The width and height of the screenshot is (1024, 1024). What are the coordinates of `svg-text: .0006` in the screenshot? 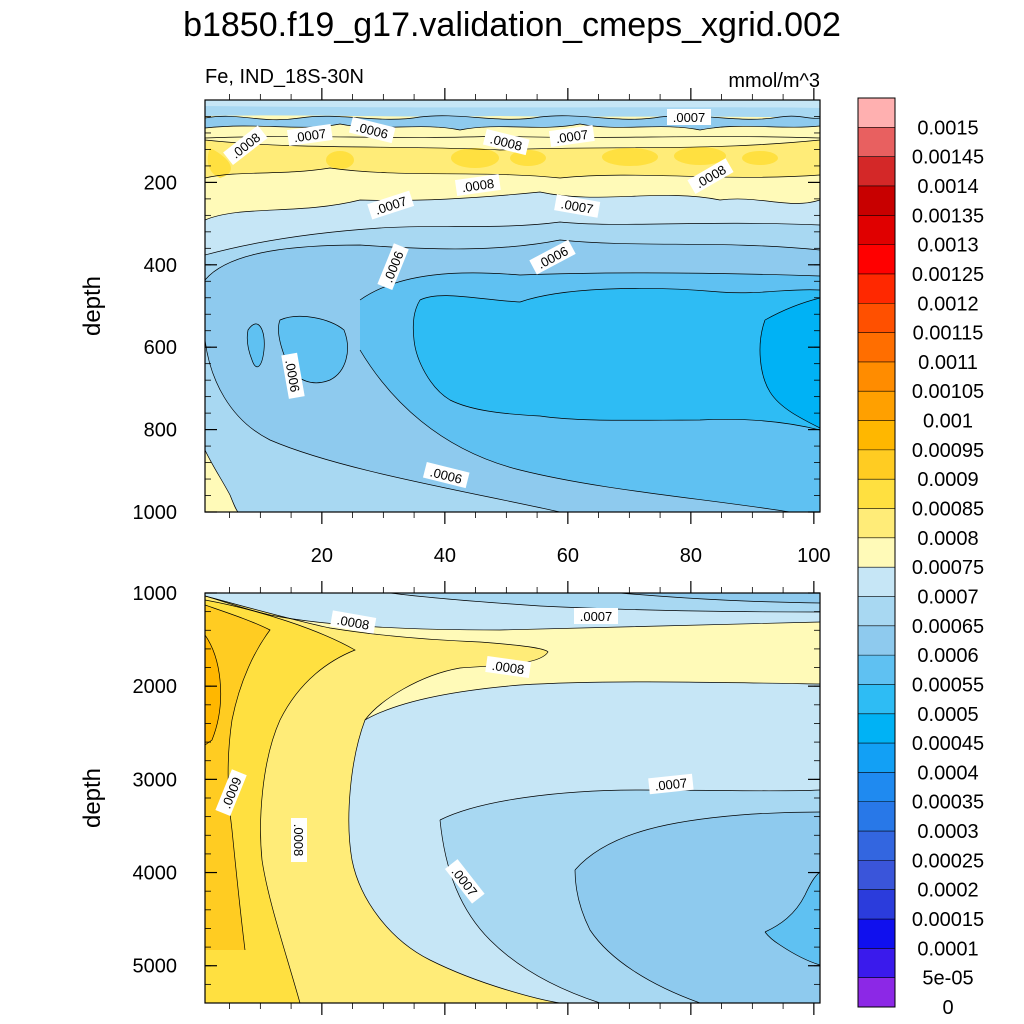 It's located at (292, 376).